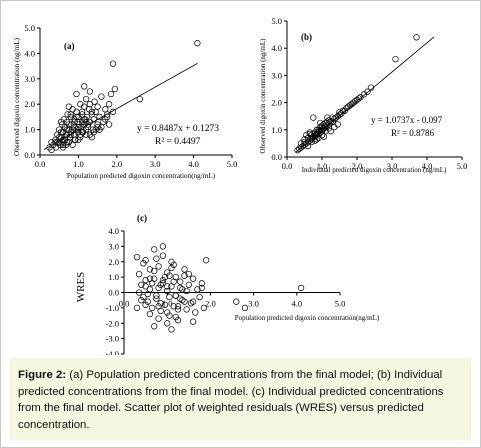 This screenshot has height=448, width=481. Describe the element at coordinates (276, 21) in the screenshot. I see `y-tick-label: 5.0` at that location.